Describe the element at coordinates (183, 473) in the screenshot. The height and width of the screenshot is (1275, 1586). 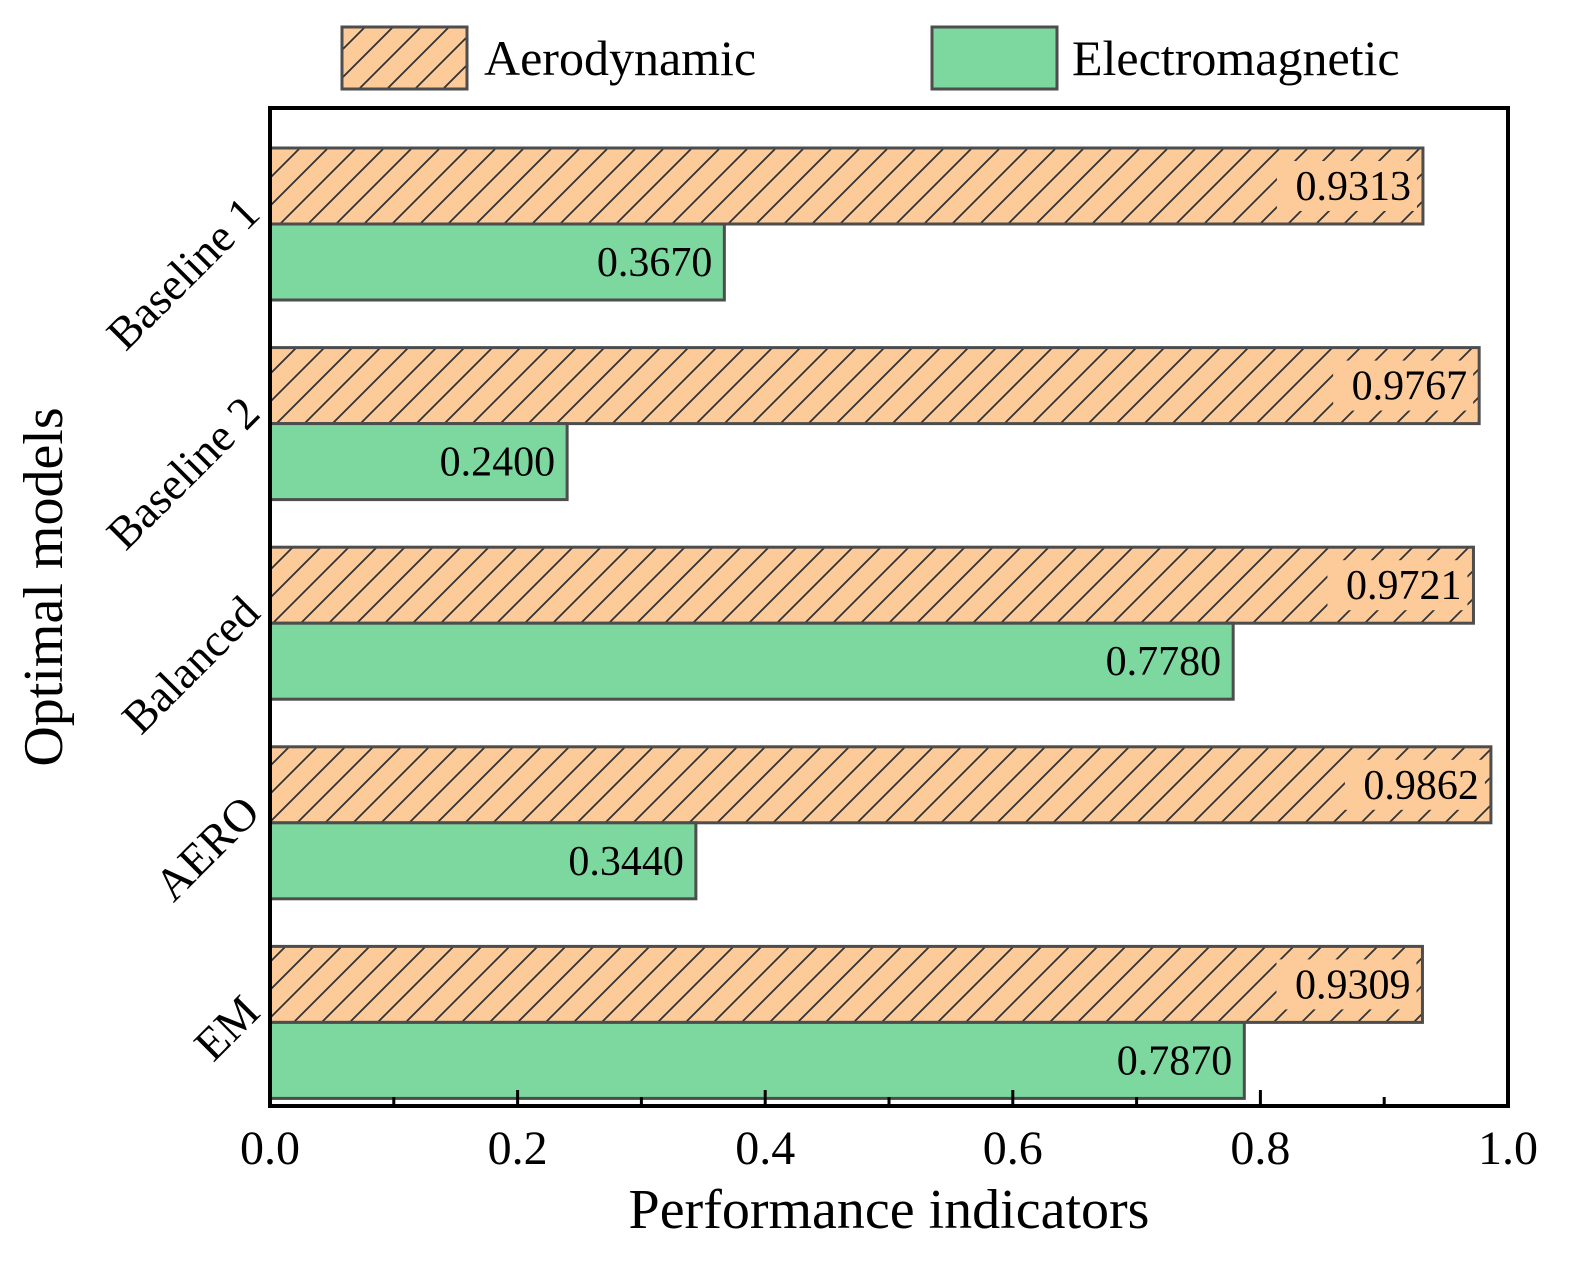
I see `y-tick-label-baseline-2: Baseline 2` at that location.